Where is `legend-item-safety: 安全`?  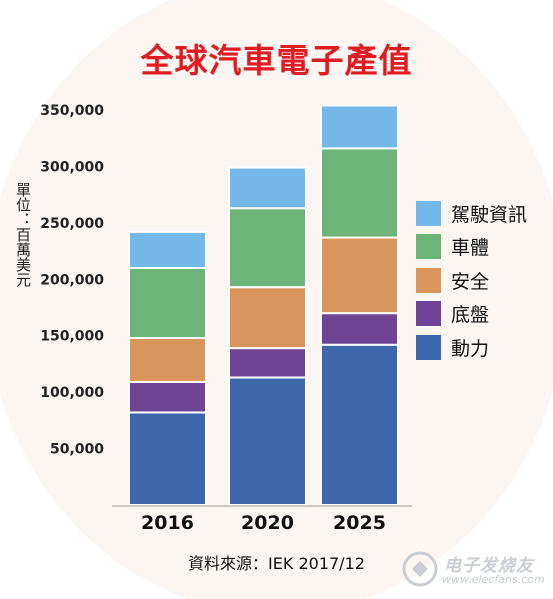
legend-item-safety: 安全 is located at coordinates (483, 280).